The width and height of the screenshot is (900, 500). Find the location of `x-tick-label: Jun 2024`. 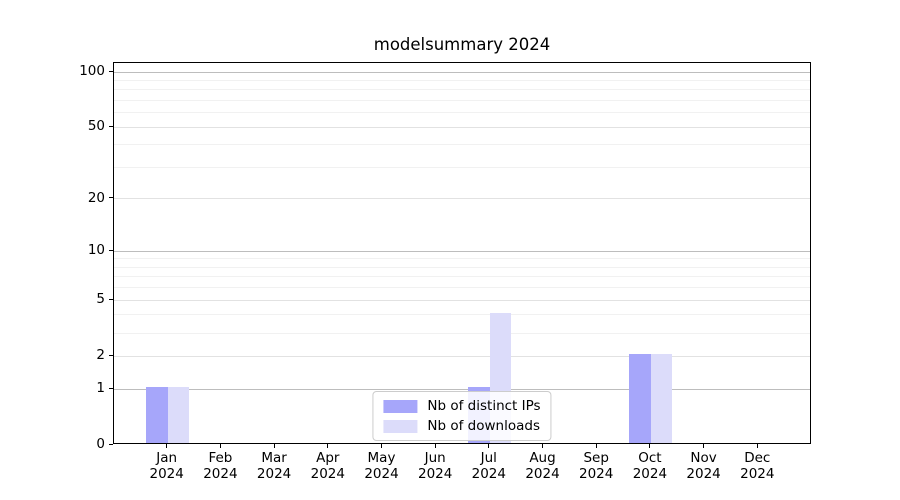

x-tick-label: Jun 2024 is located at coordinates (435, 466).